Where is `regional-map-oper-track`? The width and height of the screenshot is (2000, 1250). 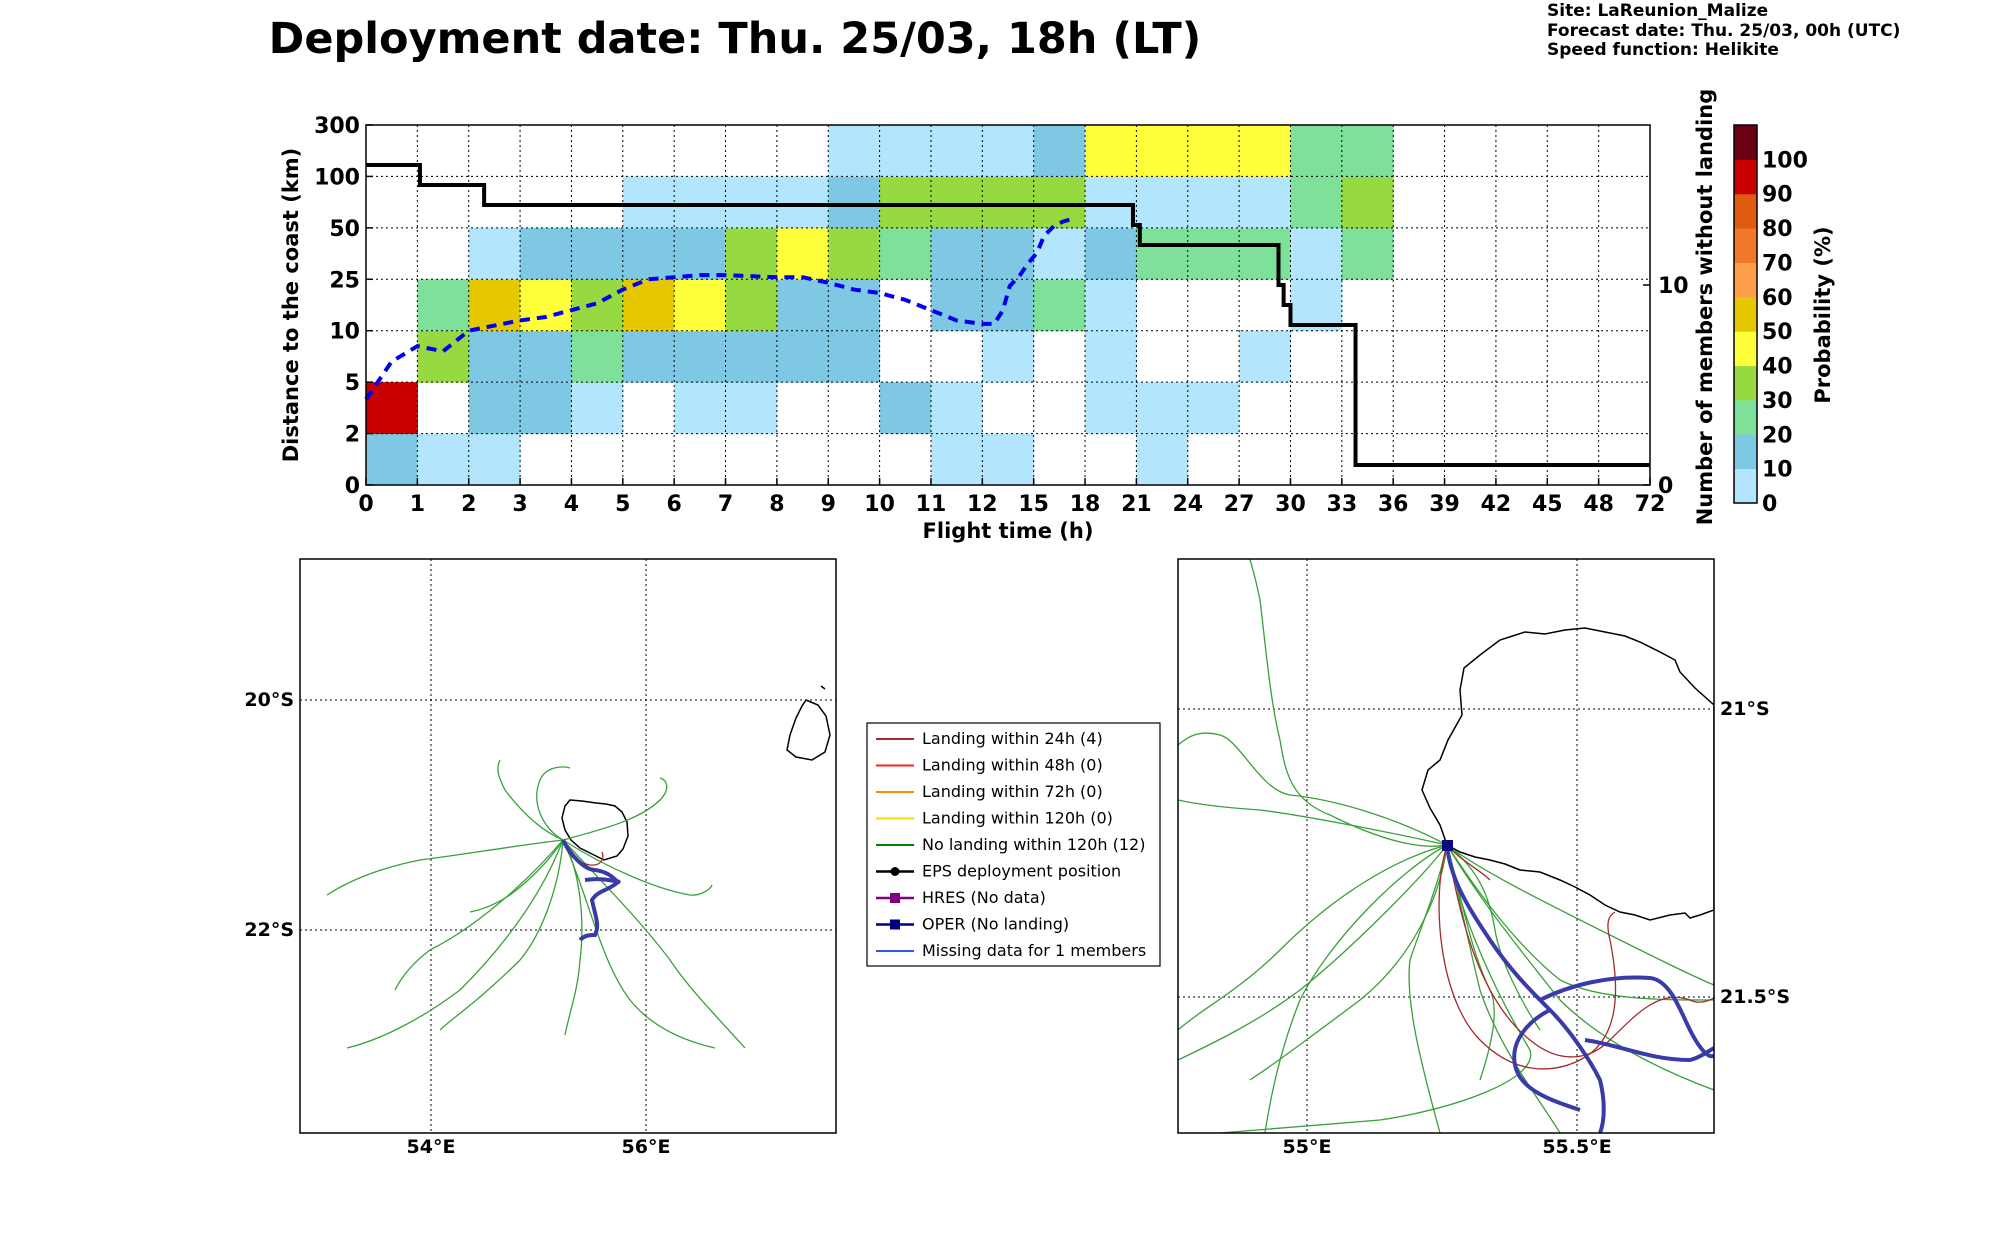
regional-map-oper-track is located at coordinates (591, 890).